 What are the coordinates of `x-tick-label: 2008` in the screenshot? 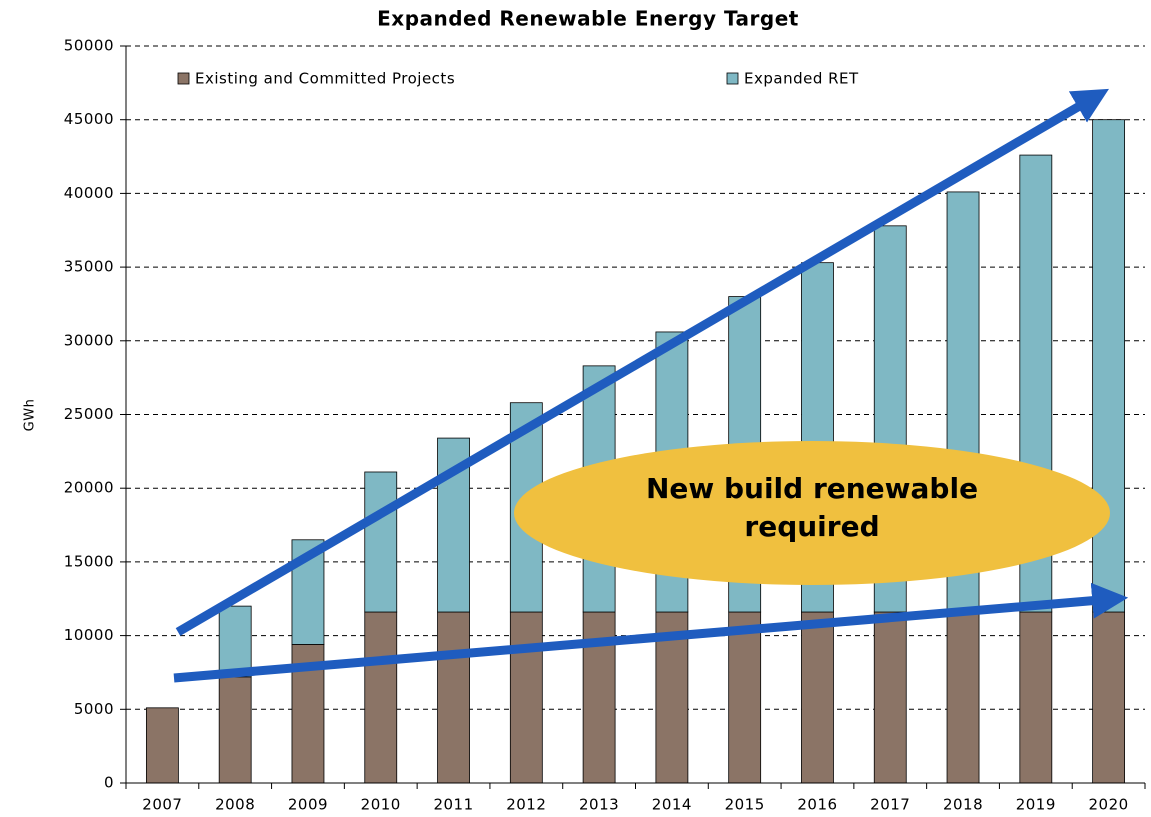 It's located at (235, 805).